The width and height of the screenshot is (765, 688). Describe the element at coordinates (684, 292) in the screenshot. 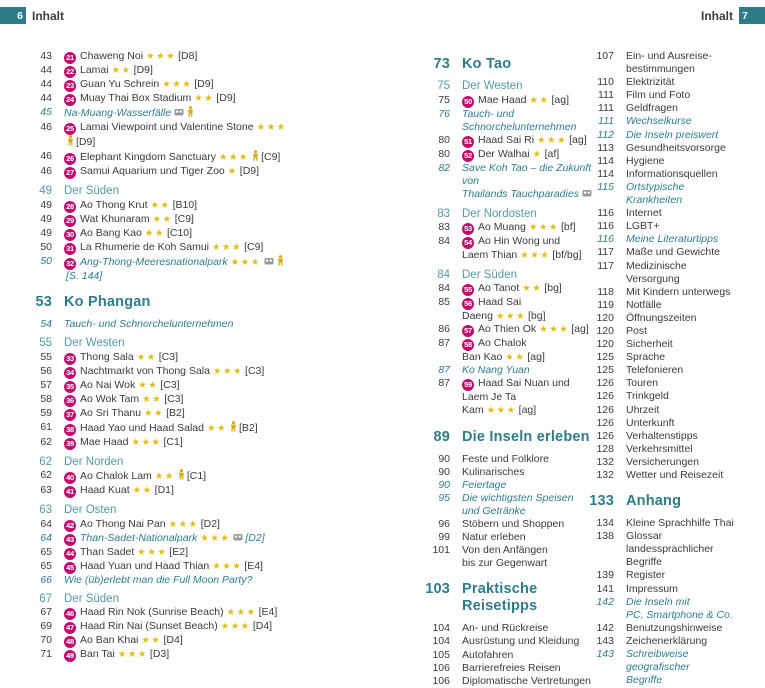

I see `toc-entry-content: Mit Kindern unterwegs` at that location.